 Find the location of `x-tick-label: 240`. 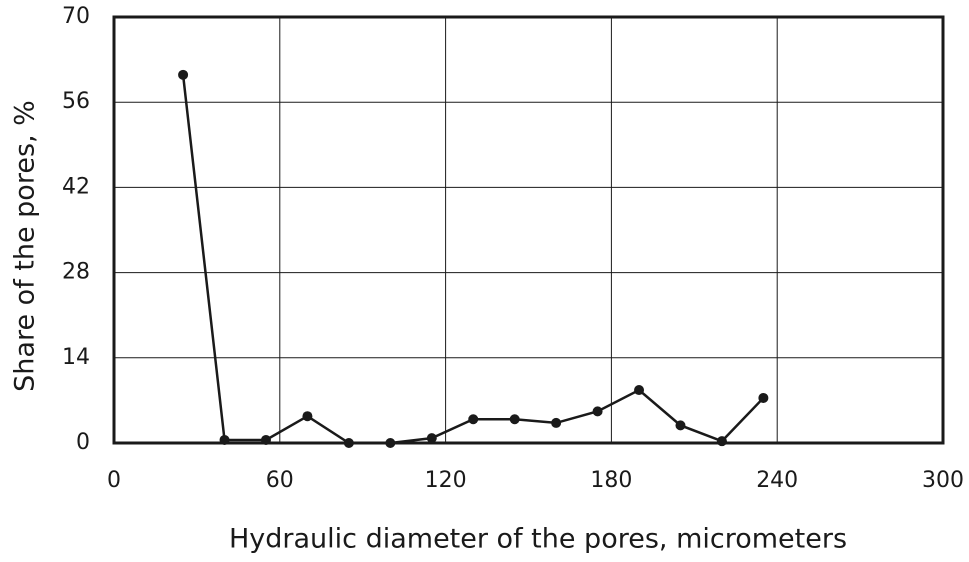

x-tick-label: 240 is located at coordinates (777, 480).